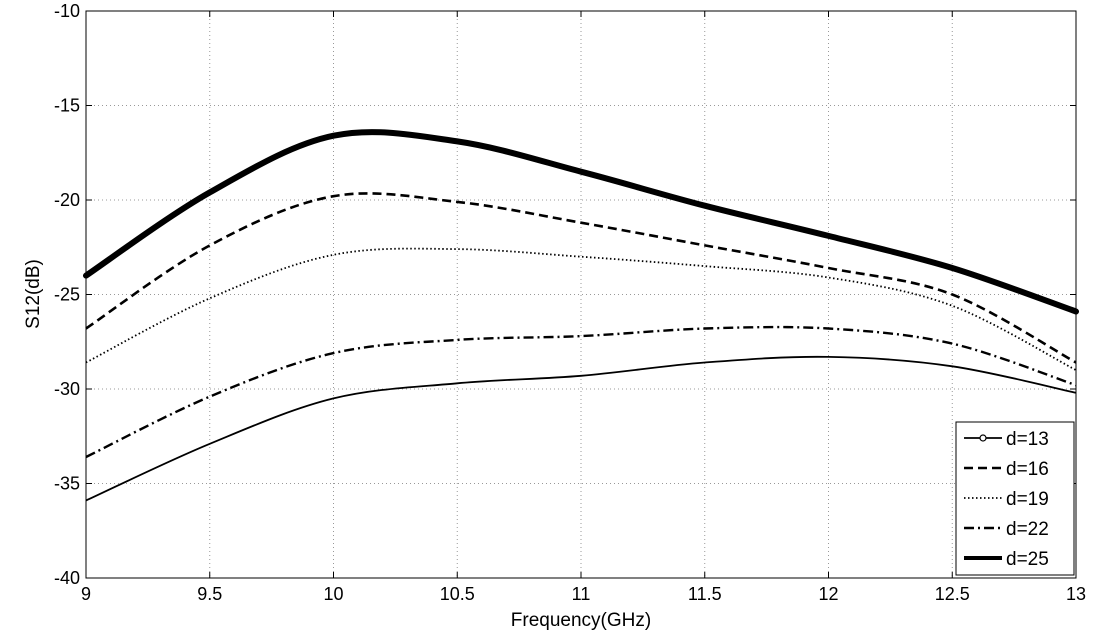  What do you see at coordinates (705, 594) in the screenshot?
I see `x-tick-label: 11.5` at bounding box center [705, 594].